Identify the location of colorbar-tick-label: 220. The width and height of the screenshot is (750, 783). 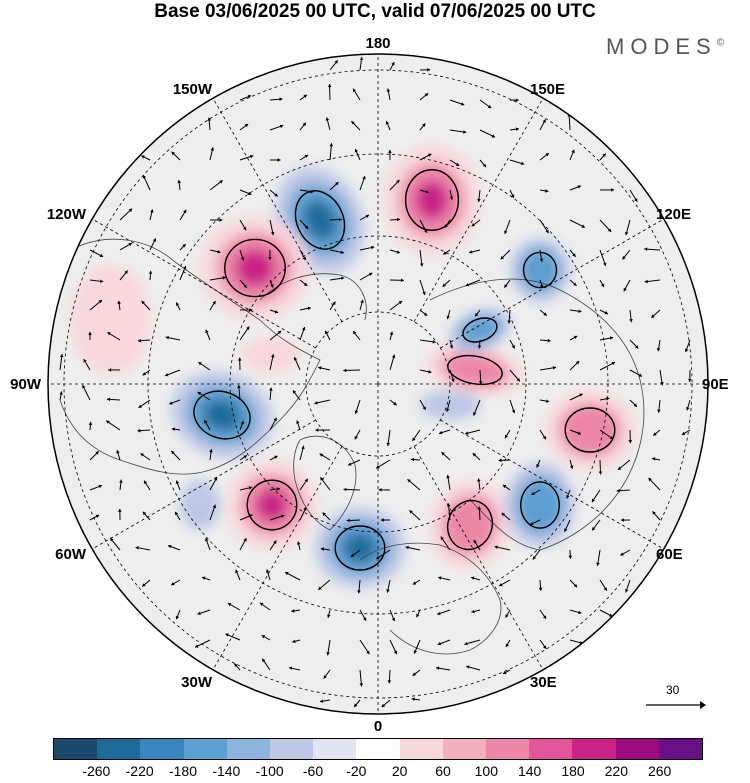
(616, 771).